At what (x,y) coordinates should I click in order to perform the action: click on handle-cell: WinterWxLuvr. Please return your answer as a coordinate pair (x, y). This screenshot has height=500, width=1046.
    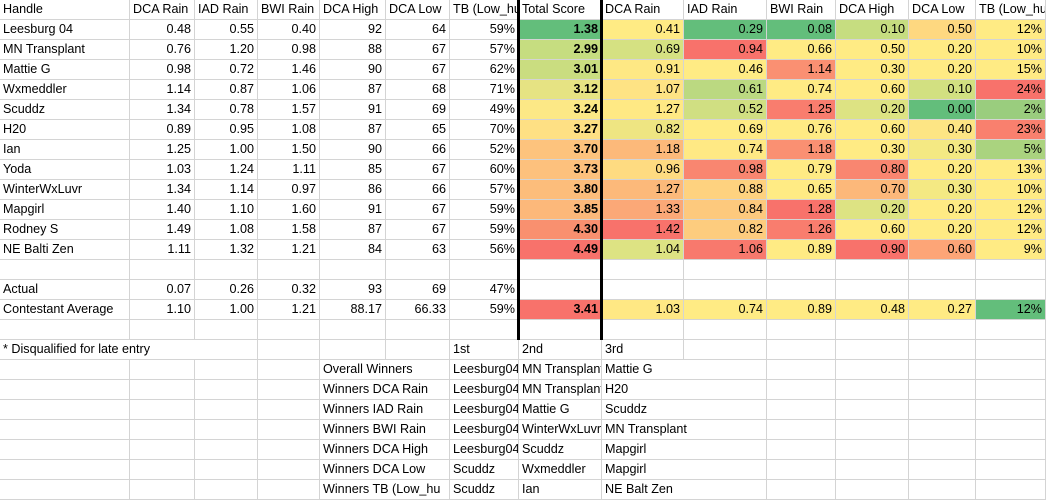
    Looking at the image, I should click on (65, 190).